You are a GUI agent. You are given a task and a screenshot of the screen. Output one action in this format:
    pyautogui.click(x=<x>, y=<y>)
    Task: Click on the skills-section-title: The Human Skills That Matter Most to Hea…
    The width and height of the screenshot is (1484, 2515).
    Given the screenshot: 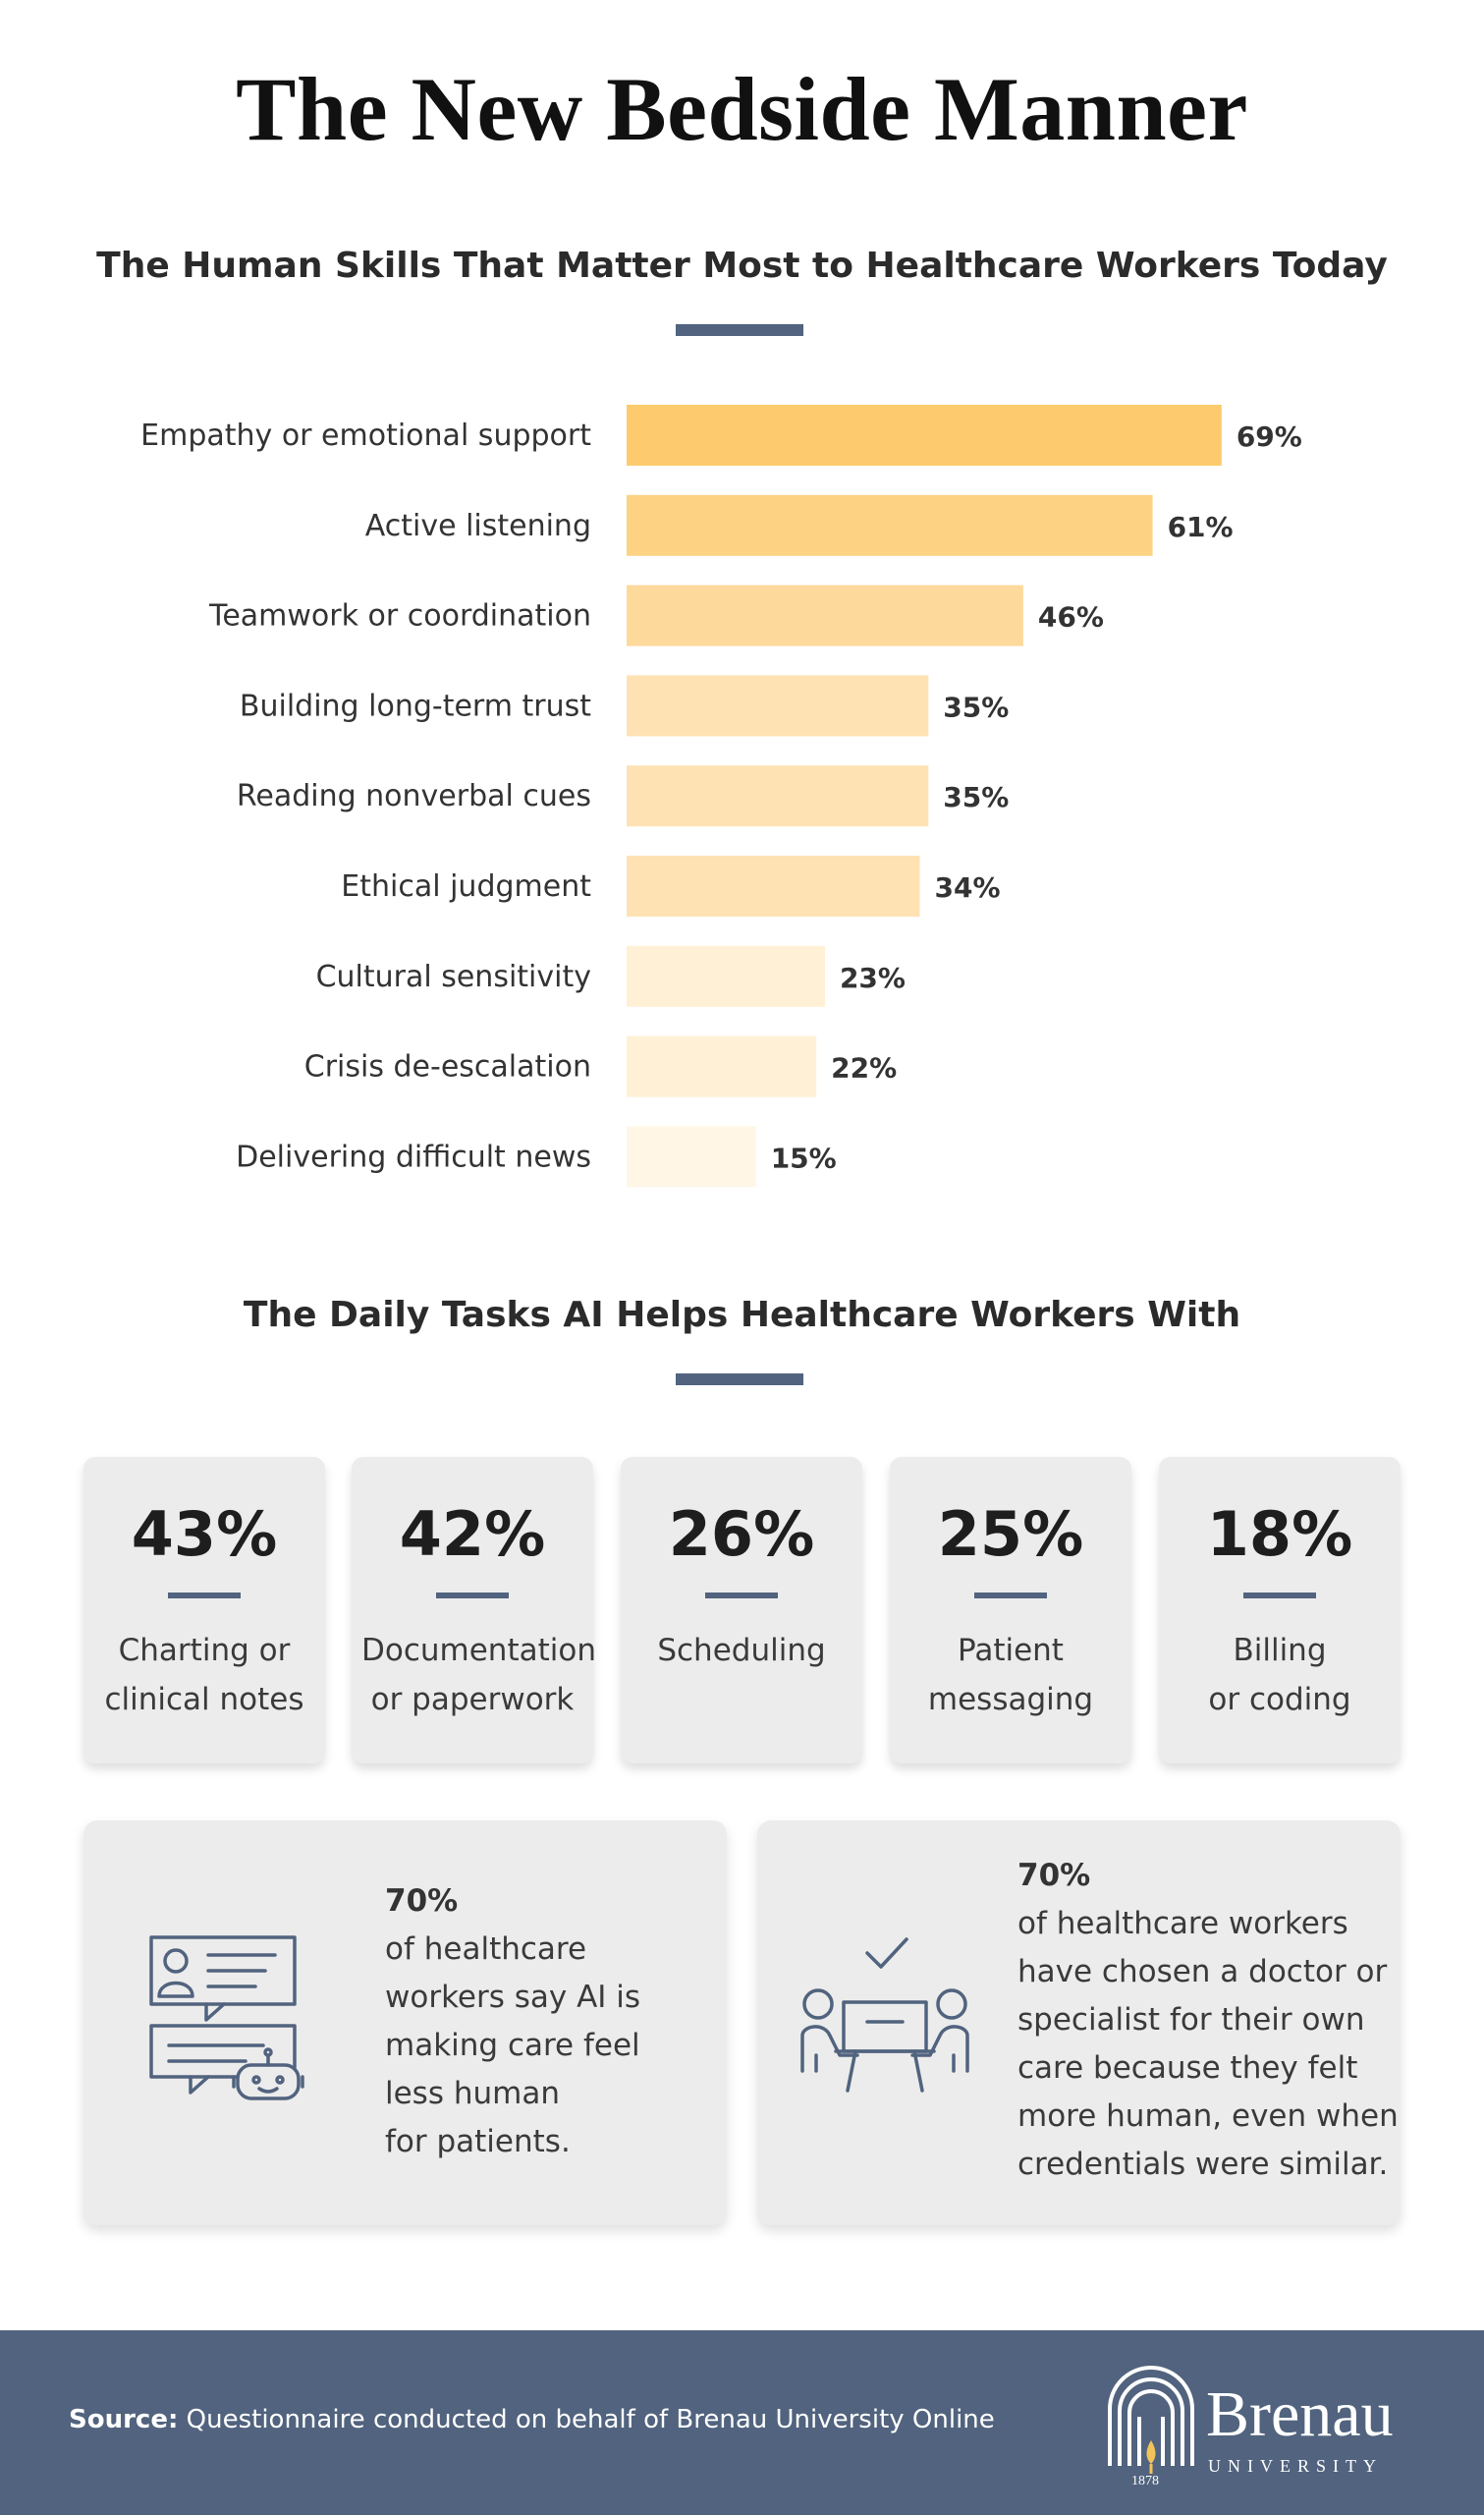 What is the action you would take?
    pyautogui.click(x=742, y=266)
    